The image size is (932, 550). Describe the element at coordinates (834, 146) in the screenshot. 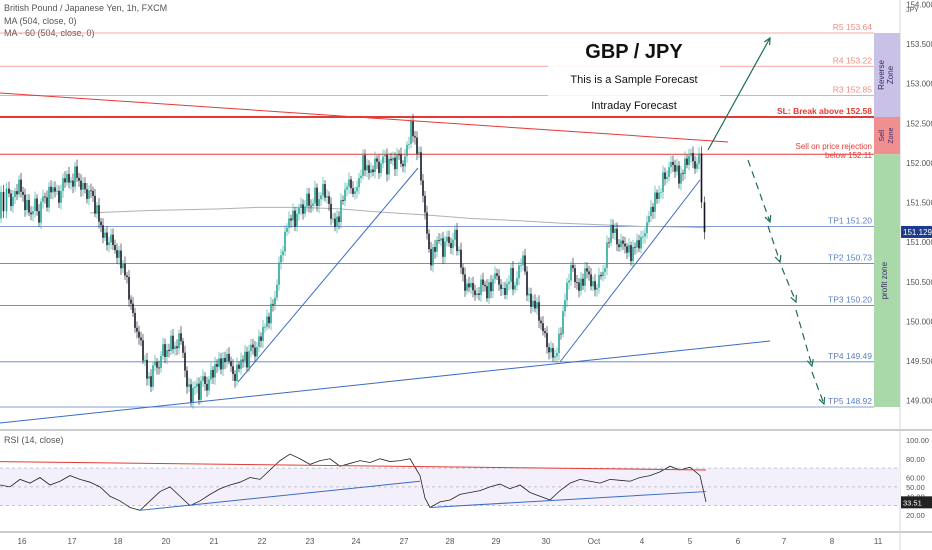

I see `sell-label-1: Sell on price rejection` at that location.